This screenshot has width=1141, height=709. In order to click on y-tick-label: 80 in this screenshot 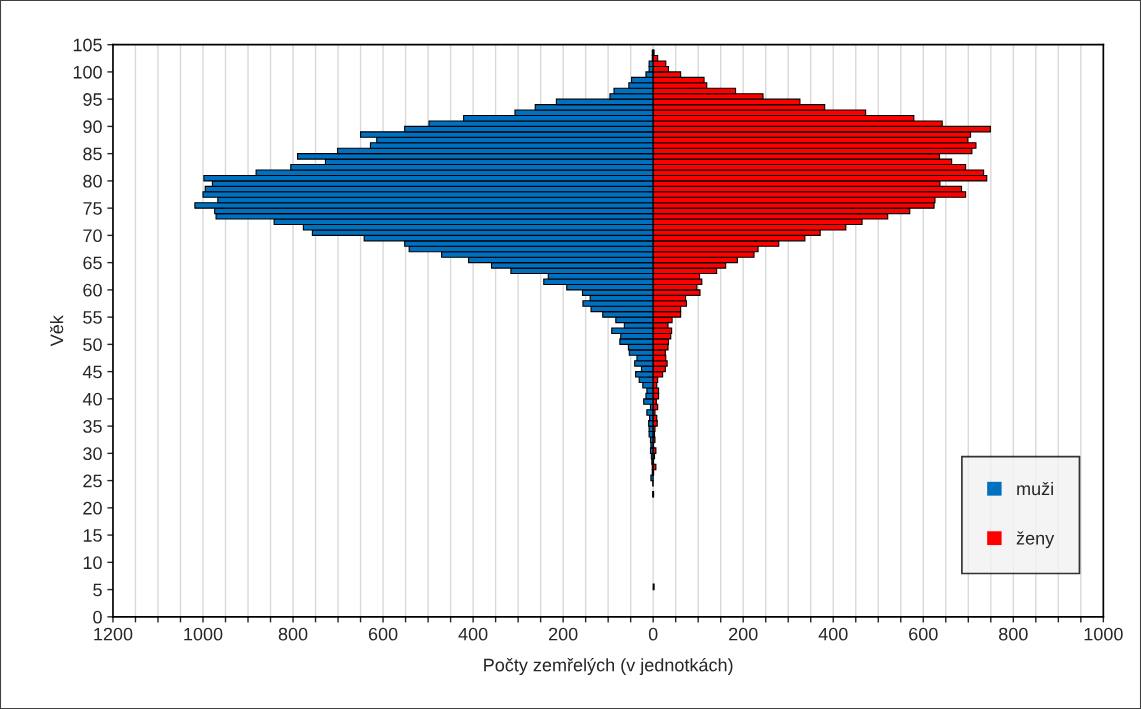, I will do `click(92, 181)`.